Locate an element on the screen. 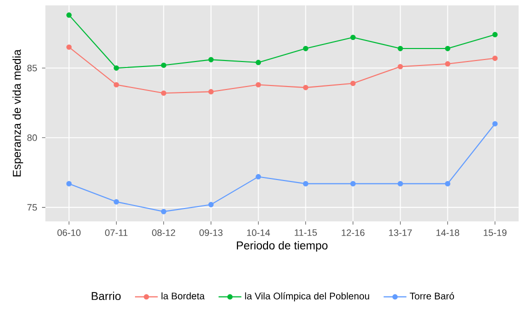  x-tick-label: 15-19 is located at coordinates (495, 232).